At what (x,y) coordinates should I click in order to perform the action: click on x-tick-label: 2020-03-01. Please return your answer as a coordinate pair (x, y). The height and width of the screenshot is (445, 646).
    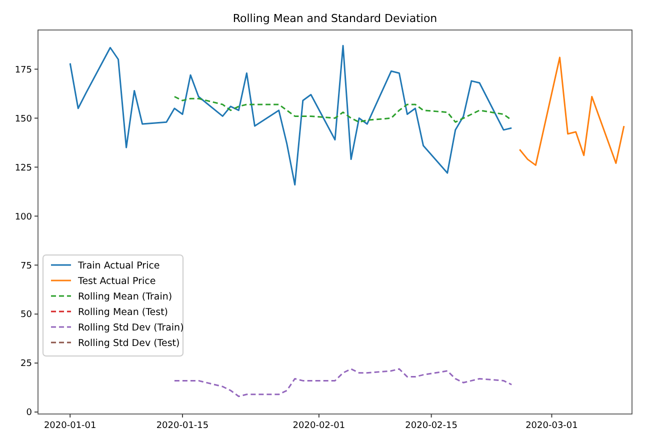
    Looking at the image, I should click on (552, 426).